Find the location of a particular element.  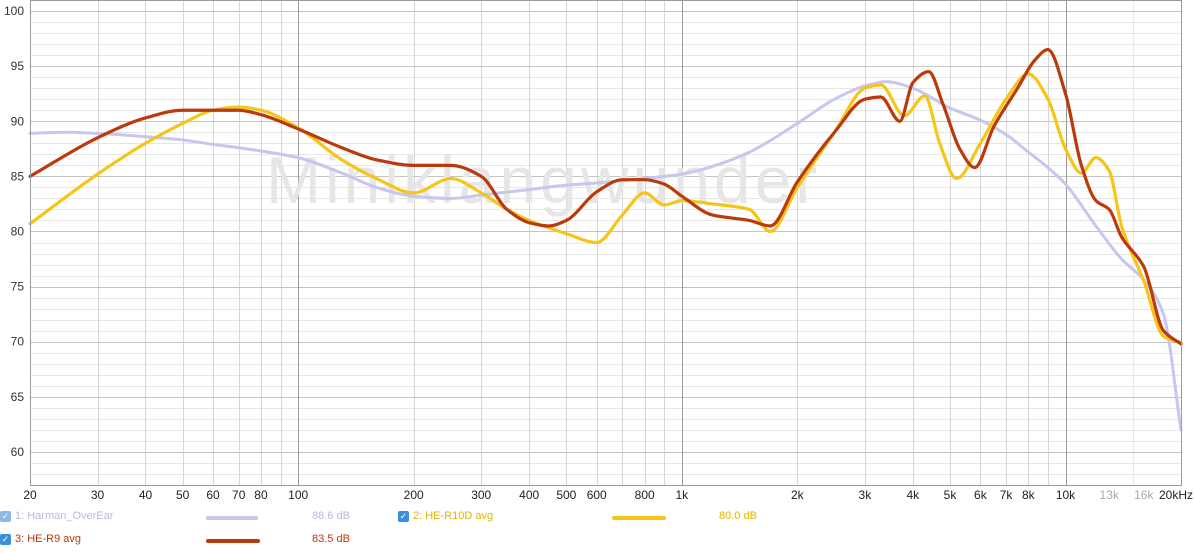

legend-item-he-r10d: ✓ 2: HE-R10D avg is located at coordinates (445, 516).